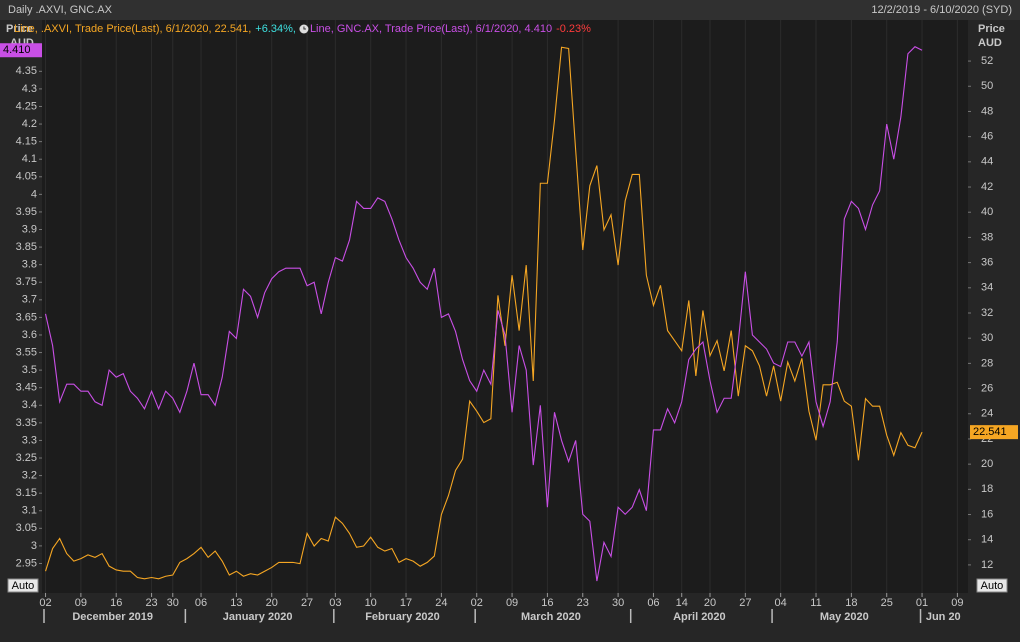  I want to click on y-tick-label: 3.45, so click(26, 388).